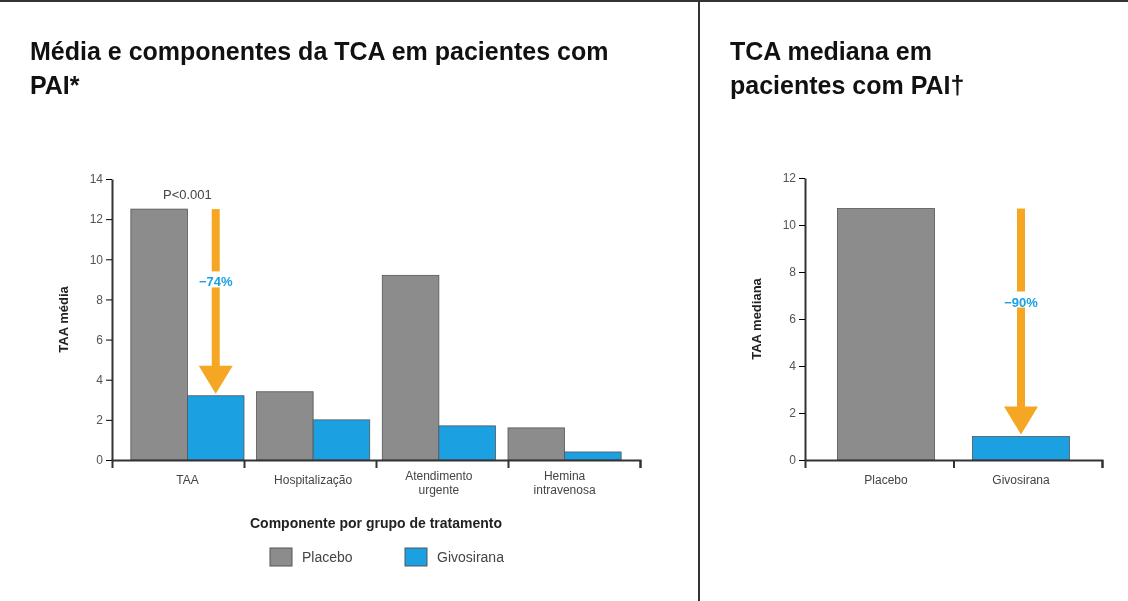 The image size is (1128, 601). I want to click on x-tick-label: Hospitalização, so click(313, 480).